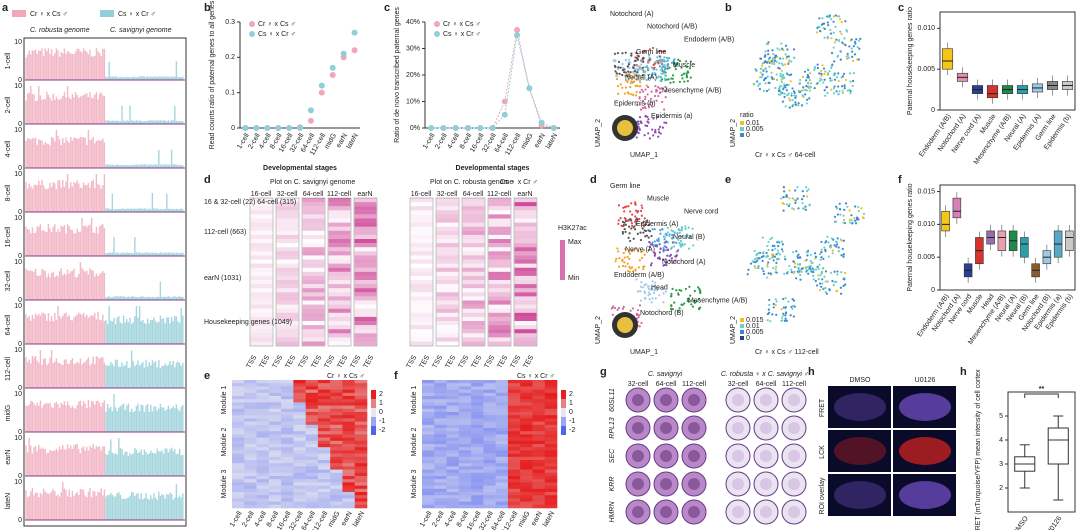 This screenshot has height=530, width=1080. Describe the element at coordinates (381, 394) in the screenshot. I see `colorbar-label: 2` at that location.